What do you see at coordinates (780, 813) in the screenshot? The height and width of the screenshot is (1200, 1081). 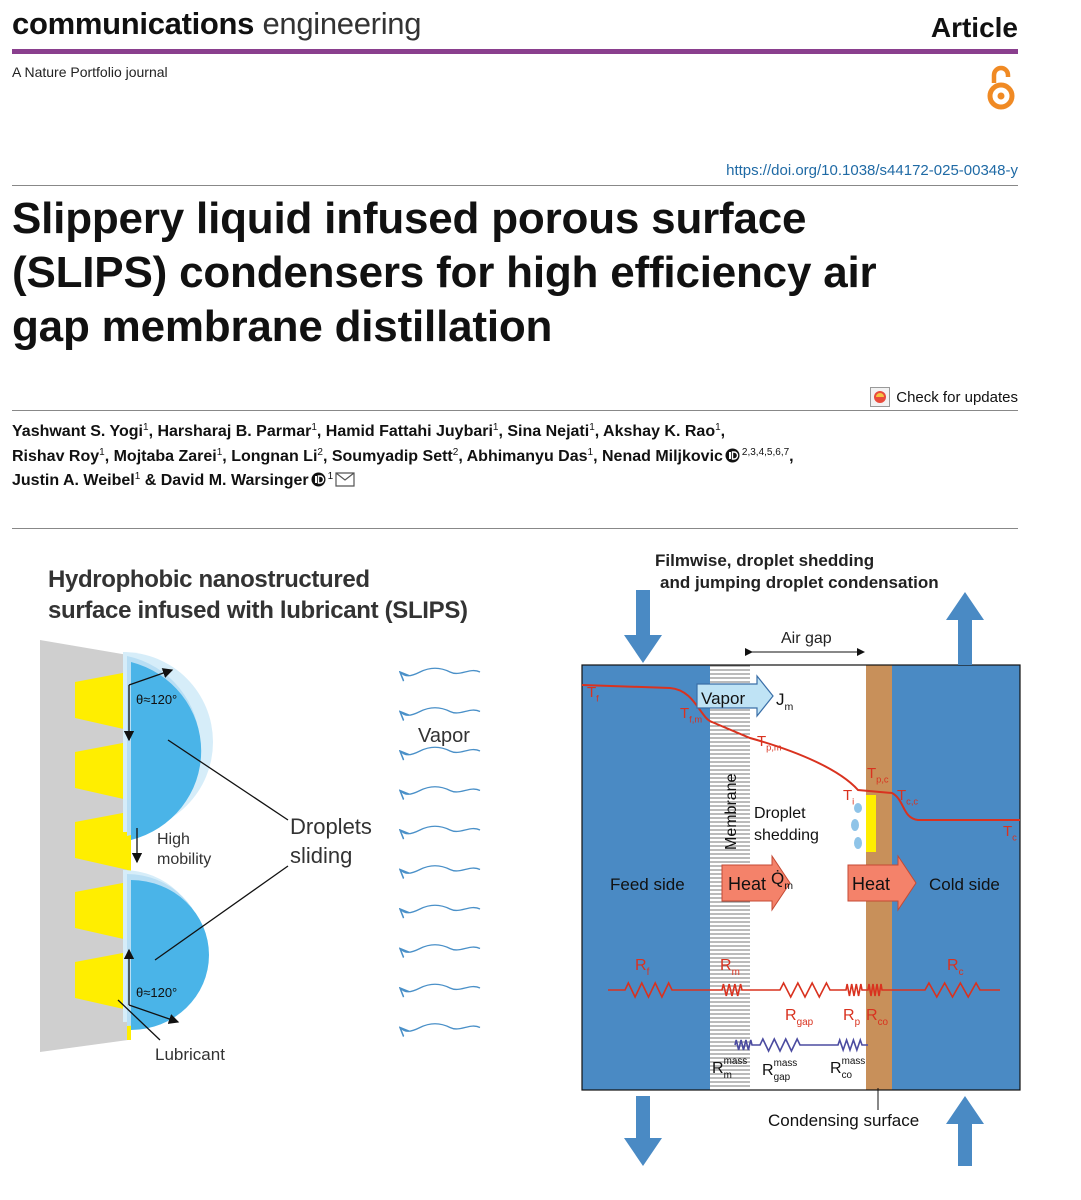 I see `shedding-label: Droplet` at bounding box center [780, 813].